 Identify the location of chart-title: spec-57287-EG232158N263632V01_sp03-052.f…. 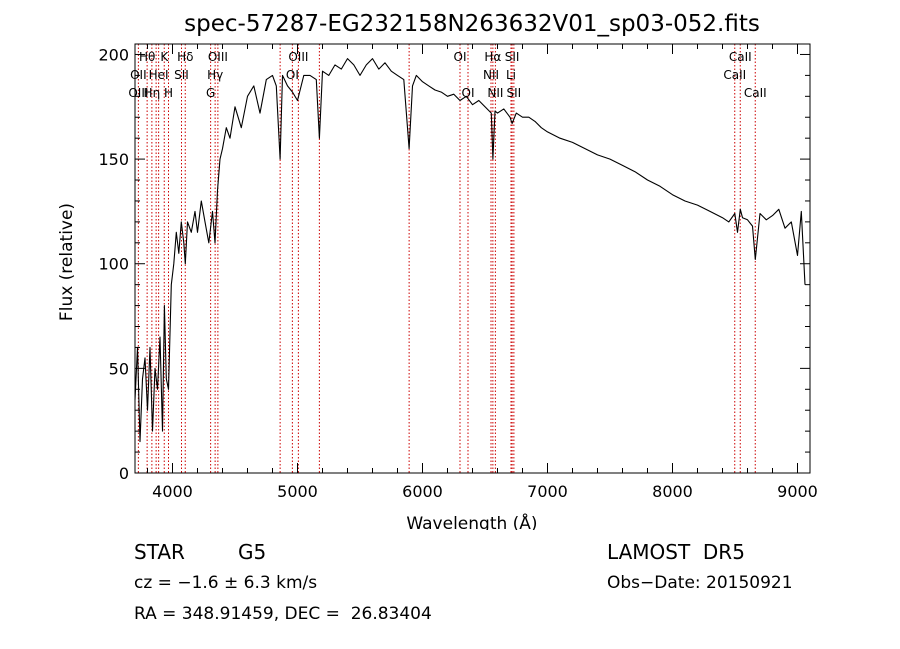
(472, 24).